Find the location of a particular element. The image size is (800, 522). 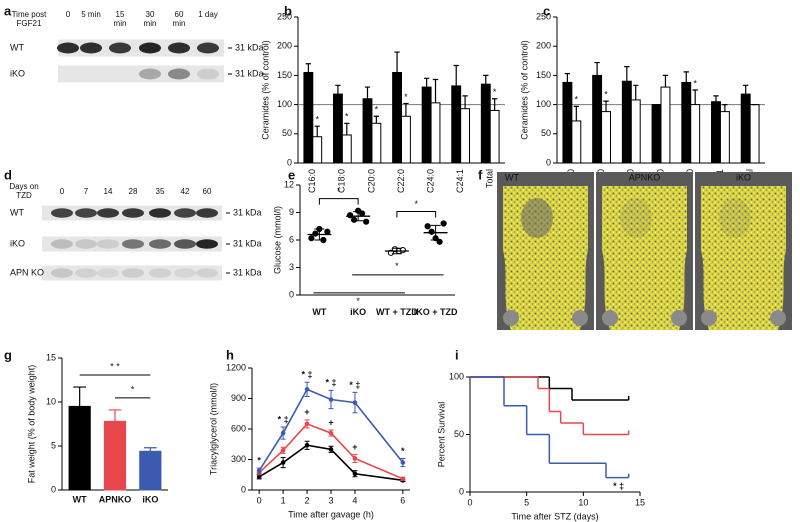

panel-letter: f is located at coordinates (480, 174).